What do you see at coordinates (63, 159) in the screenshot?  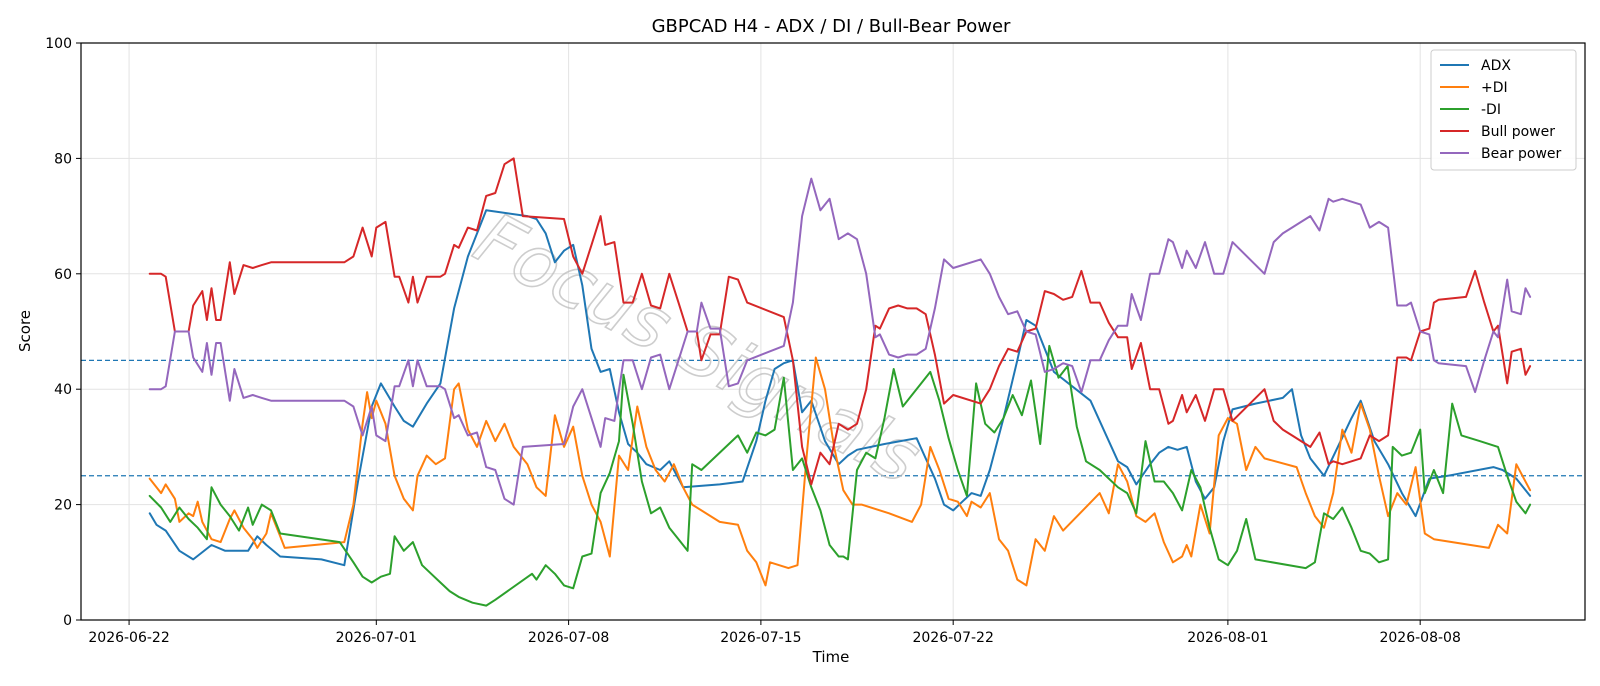 I see `y-tick-label: 80` at bounding box center [63, 159].